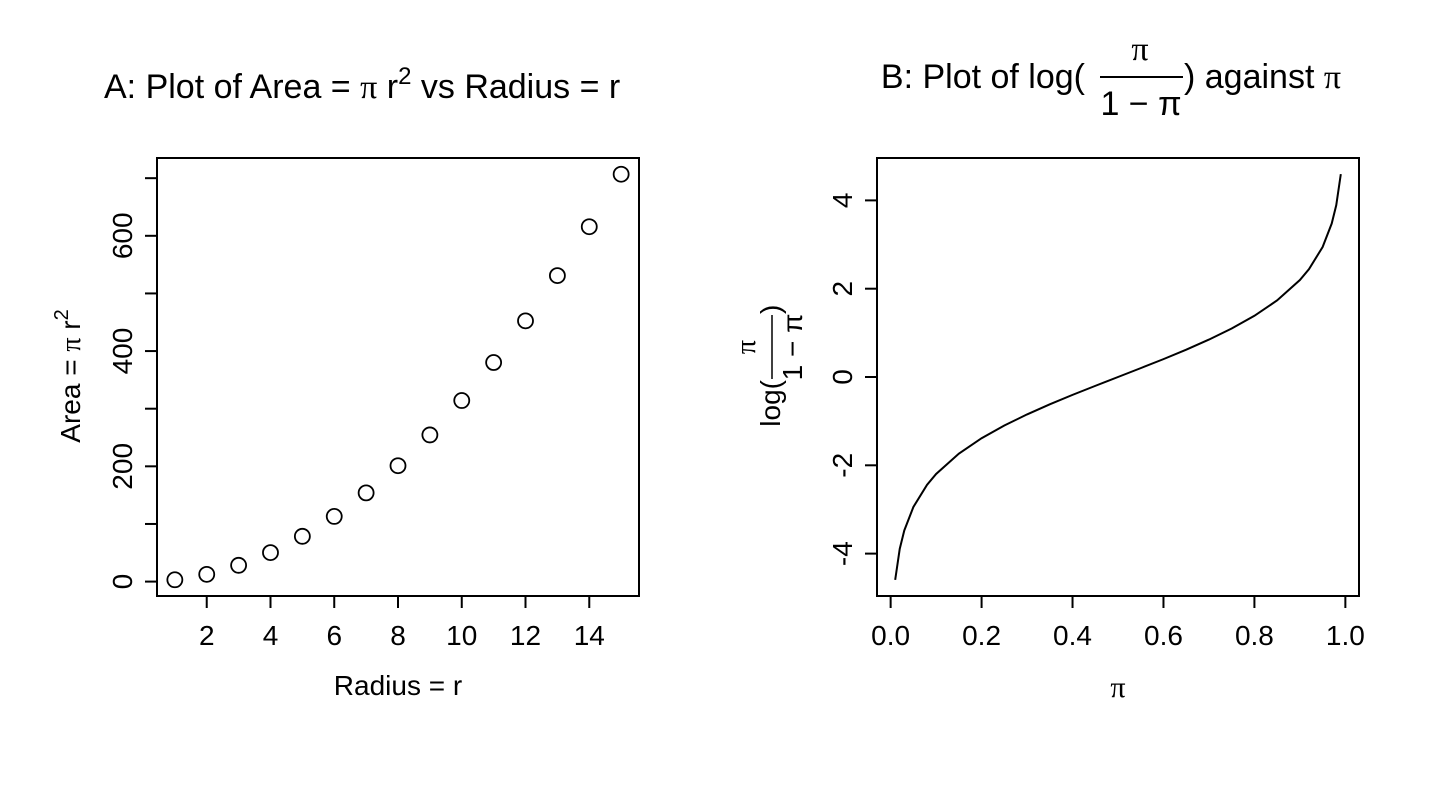 The image size is (1440, 792). Describe the element at coordinates (398, 635) in the screenshot. I see `panel-a-x-tick-label: 8` at that location.